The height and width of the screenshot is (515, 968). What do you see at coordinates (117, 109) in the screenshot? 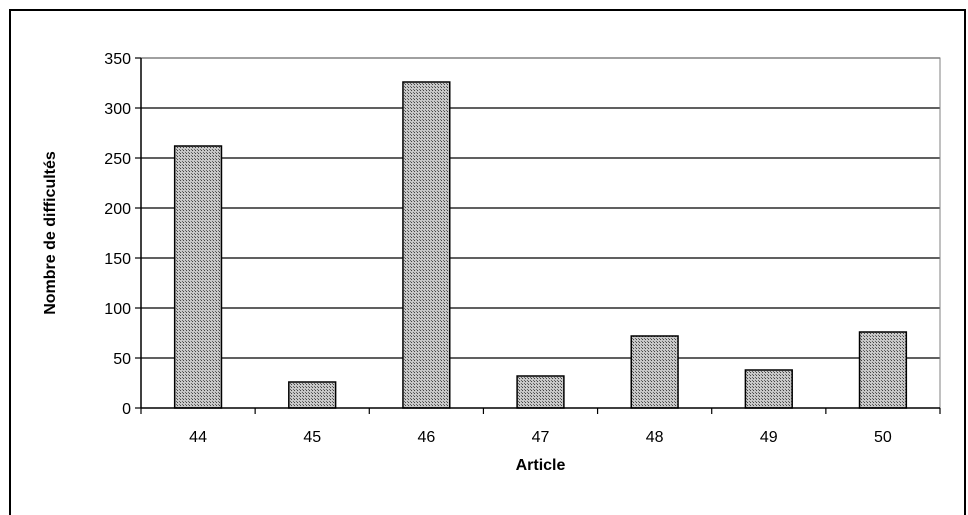
I see `y-tick-label: 300` at bounding box center [117, 109].